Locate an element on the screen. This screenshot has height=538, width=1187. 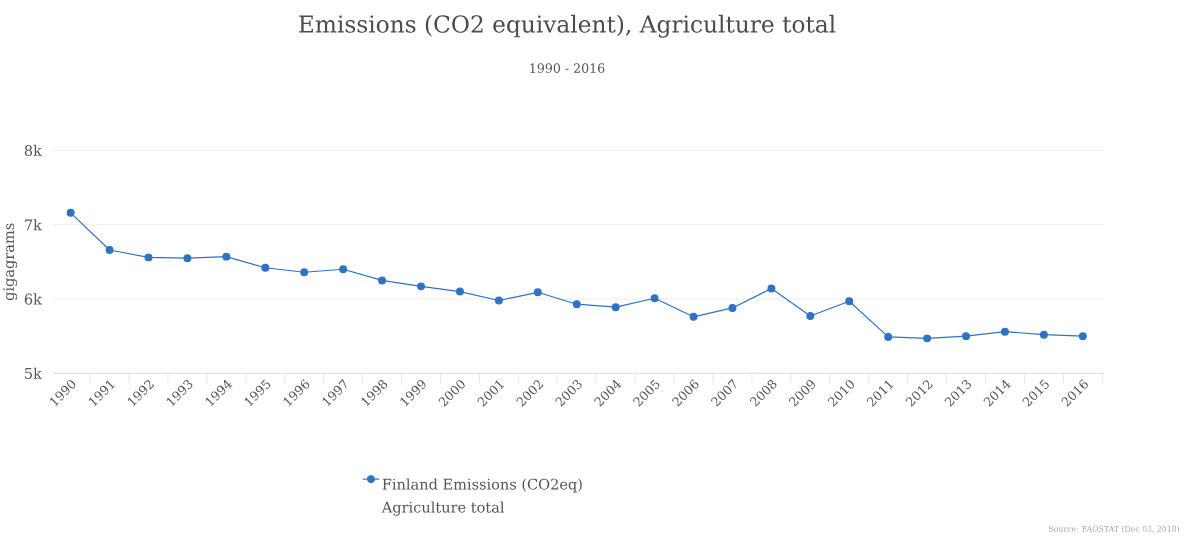
chart-subtitle: 1990 - 2016 is located at coordinates (567, 68).